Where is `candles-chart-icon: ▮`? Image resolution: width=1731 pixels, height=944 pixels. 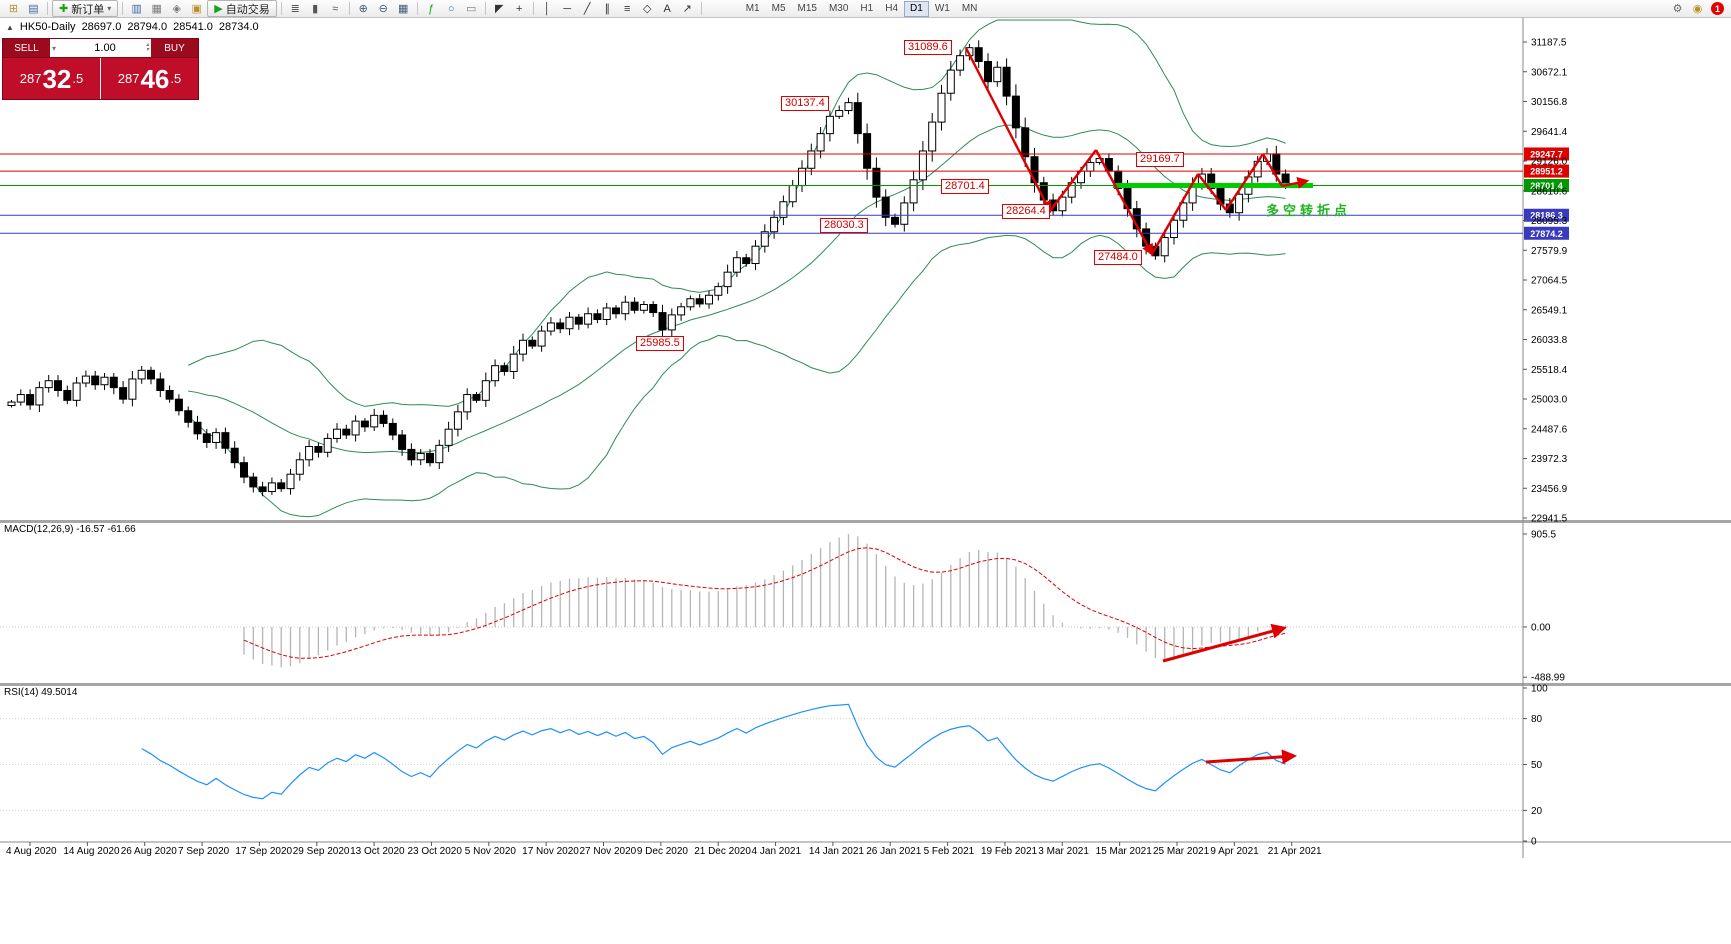
candles-chart-icon: ▮ is located at coordinates (315, 9).